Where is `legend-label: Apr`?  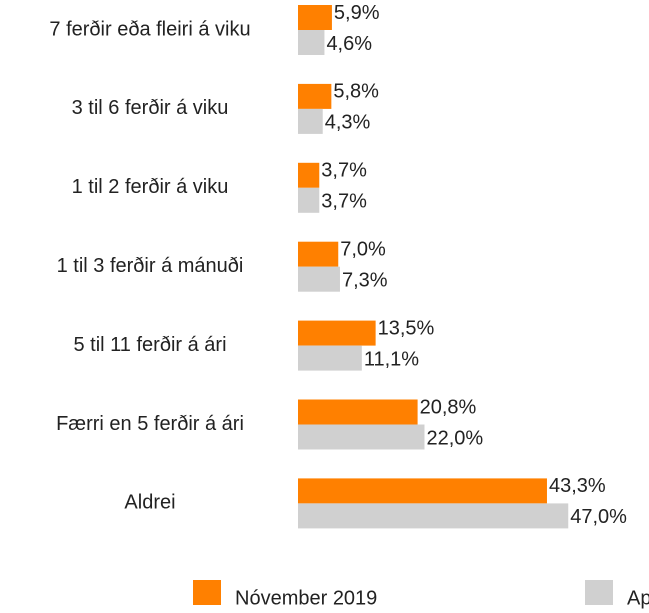
legend-label: Apr is located at coordinates (638, 598).